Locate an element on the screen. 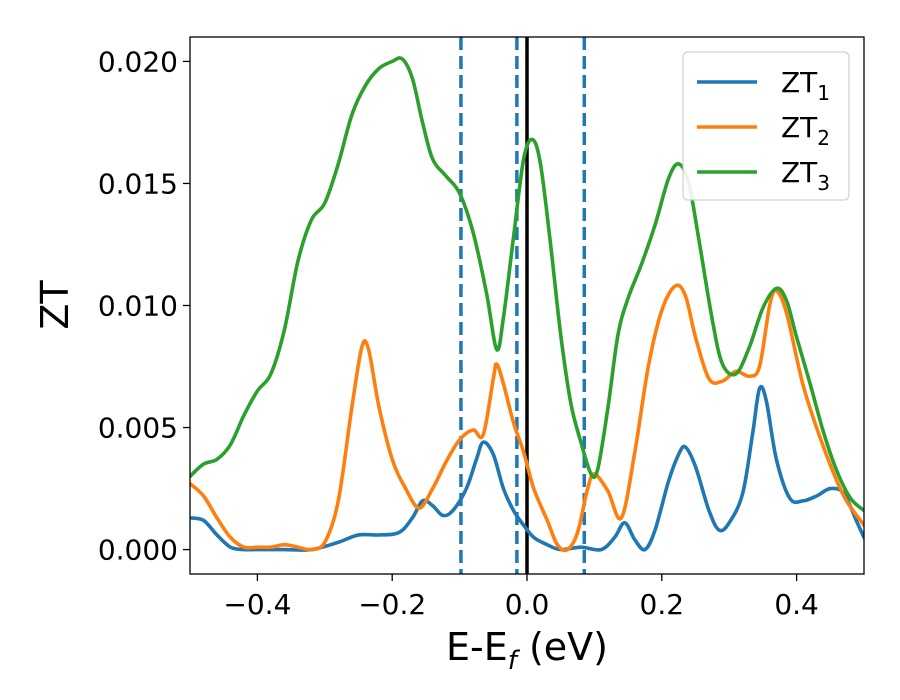 Image resolution: width=900 pixels, height=700 pixels. x-tick-label: −0.2 is located at coordinates (392, 604).